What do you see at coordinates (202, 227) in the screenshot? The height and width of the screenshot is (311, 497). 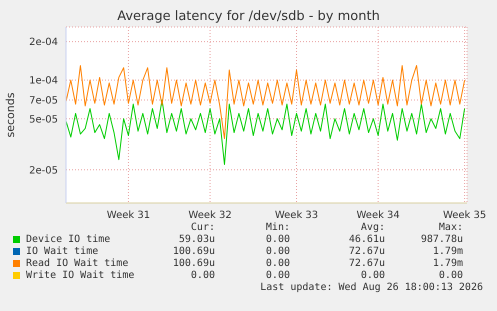 I see `text: Cur:` at bounding box center [202, 227].